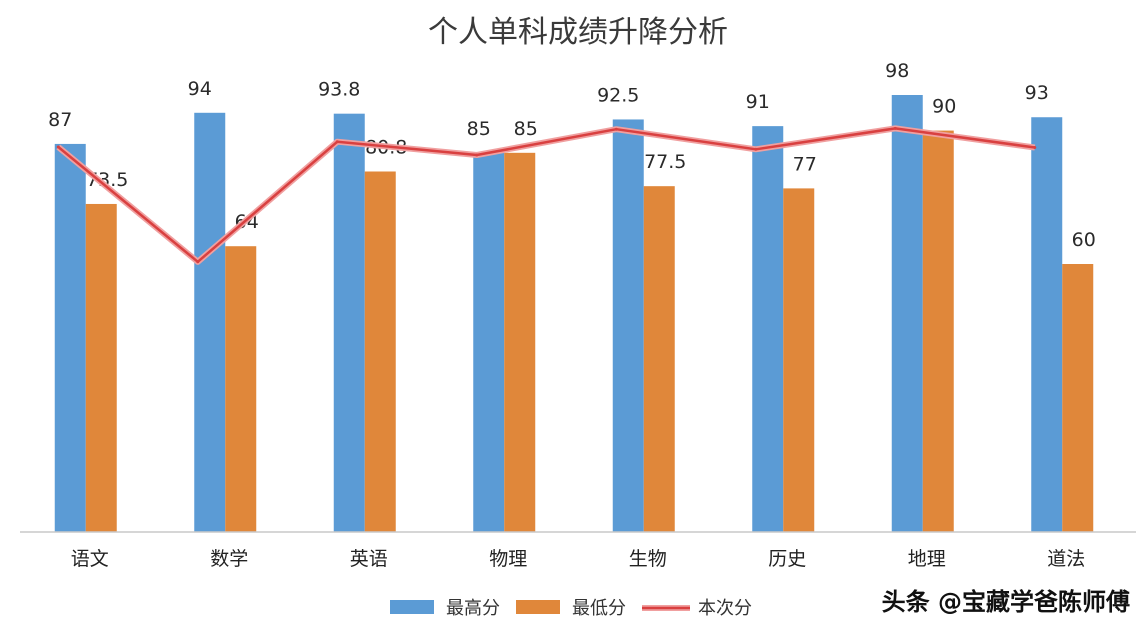  Describe the element at coordinates (578, 559) in the screenshot. I see `category-labels: 语文 数学 英语 物理 生物 历史 地理 道法` at that location.